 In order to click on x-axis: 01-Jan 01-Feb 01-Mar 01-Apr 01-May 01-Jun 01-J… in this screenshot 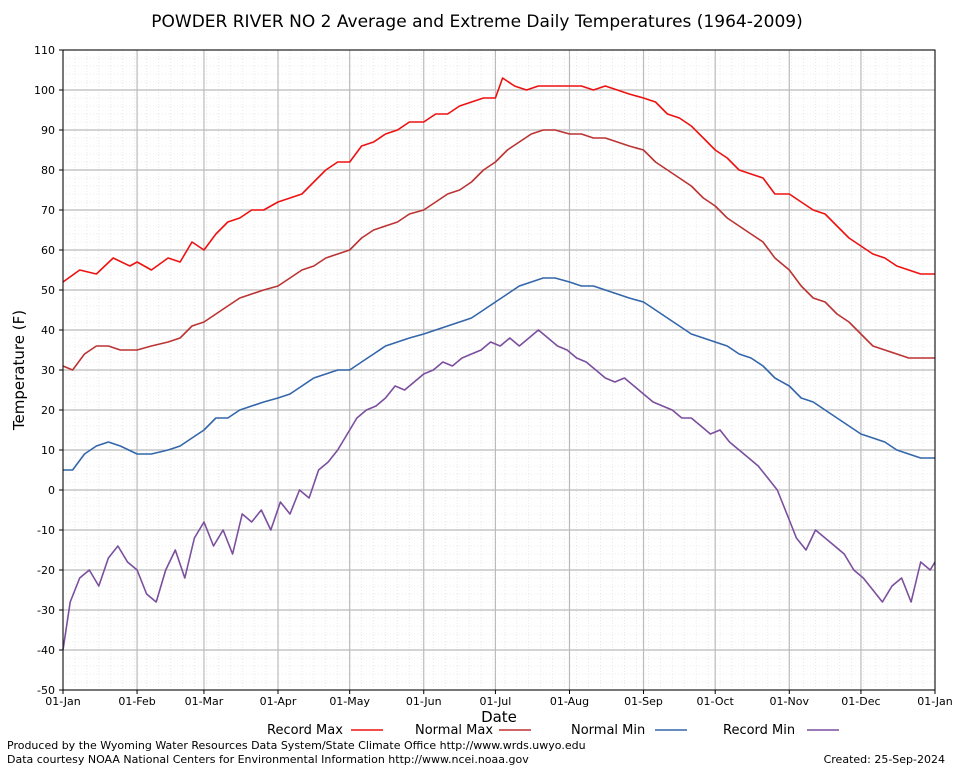, I will do `click(499, 699)`.